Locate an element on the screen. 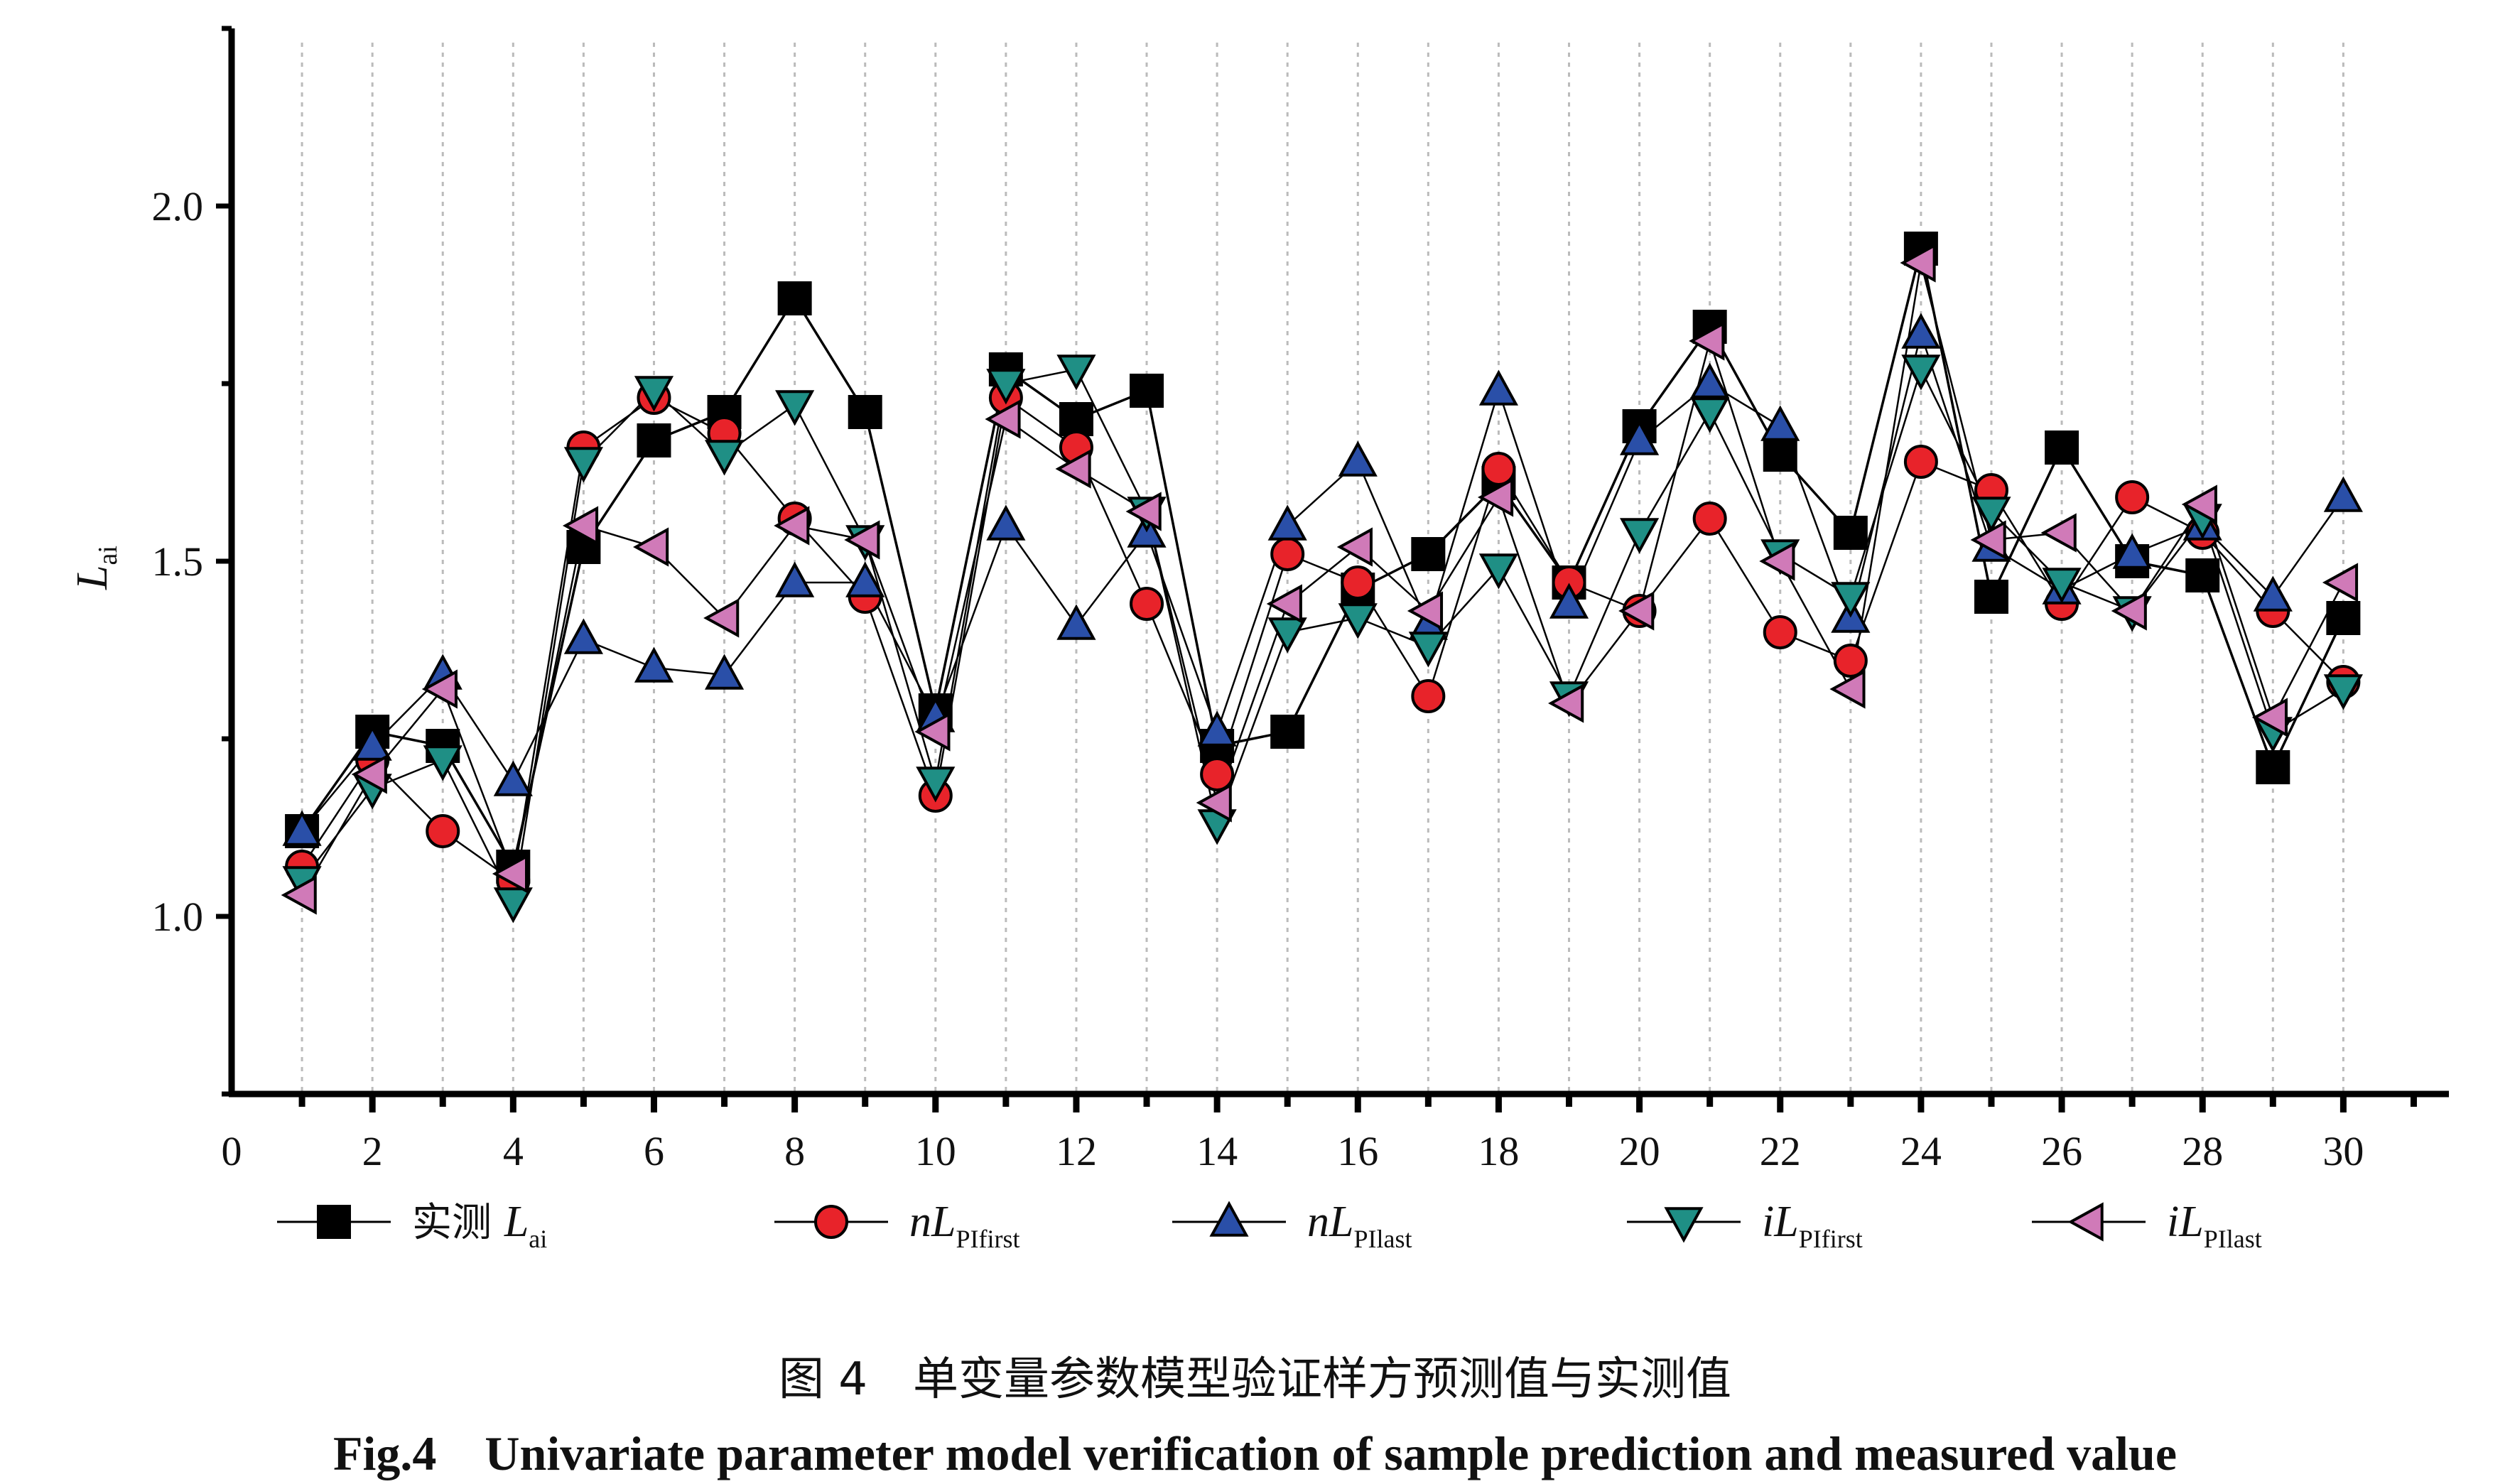 The image size is (2510, 1484). x-tick-label: 4 is located at coordinates (513, 1151).